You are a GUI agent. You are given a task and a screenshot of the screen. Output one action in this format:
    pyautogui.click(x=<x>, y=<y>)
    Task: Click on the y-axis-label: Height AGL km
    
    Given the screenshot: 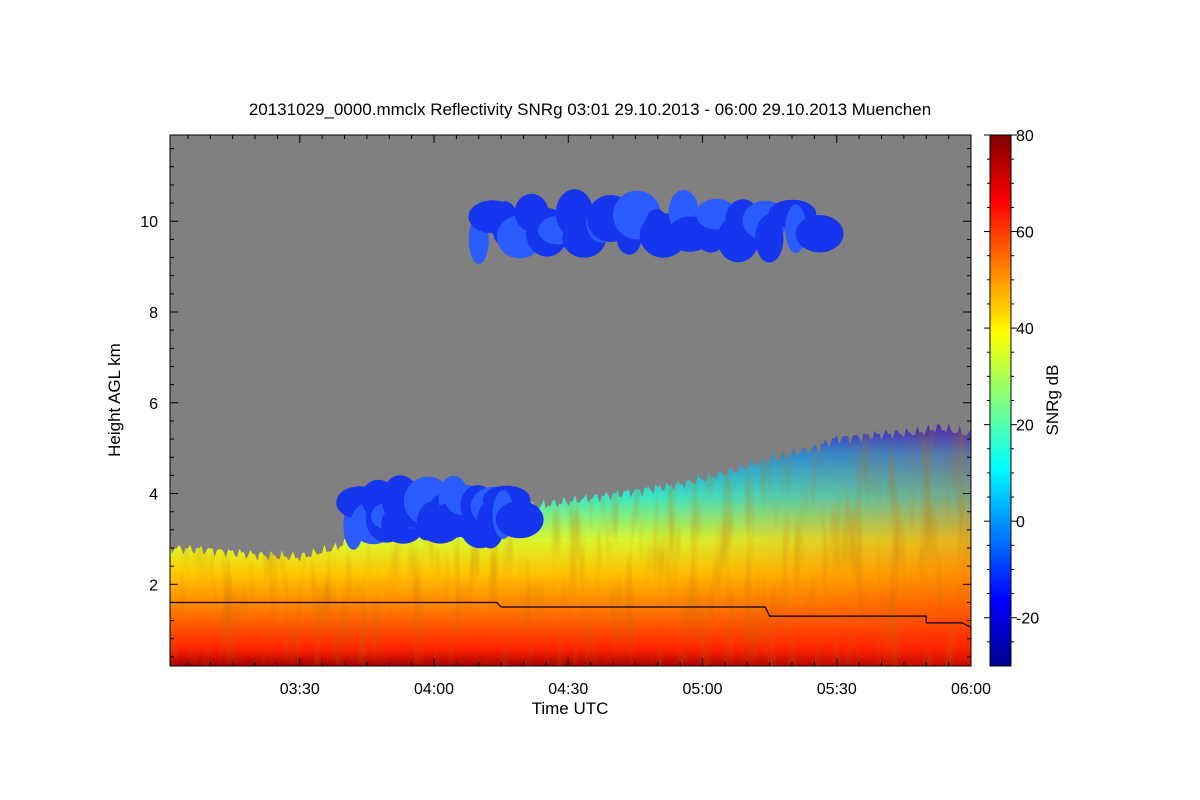 What is the action you would take?
    pyautogui.click(x=114, y=400)
    